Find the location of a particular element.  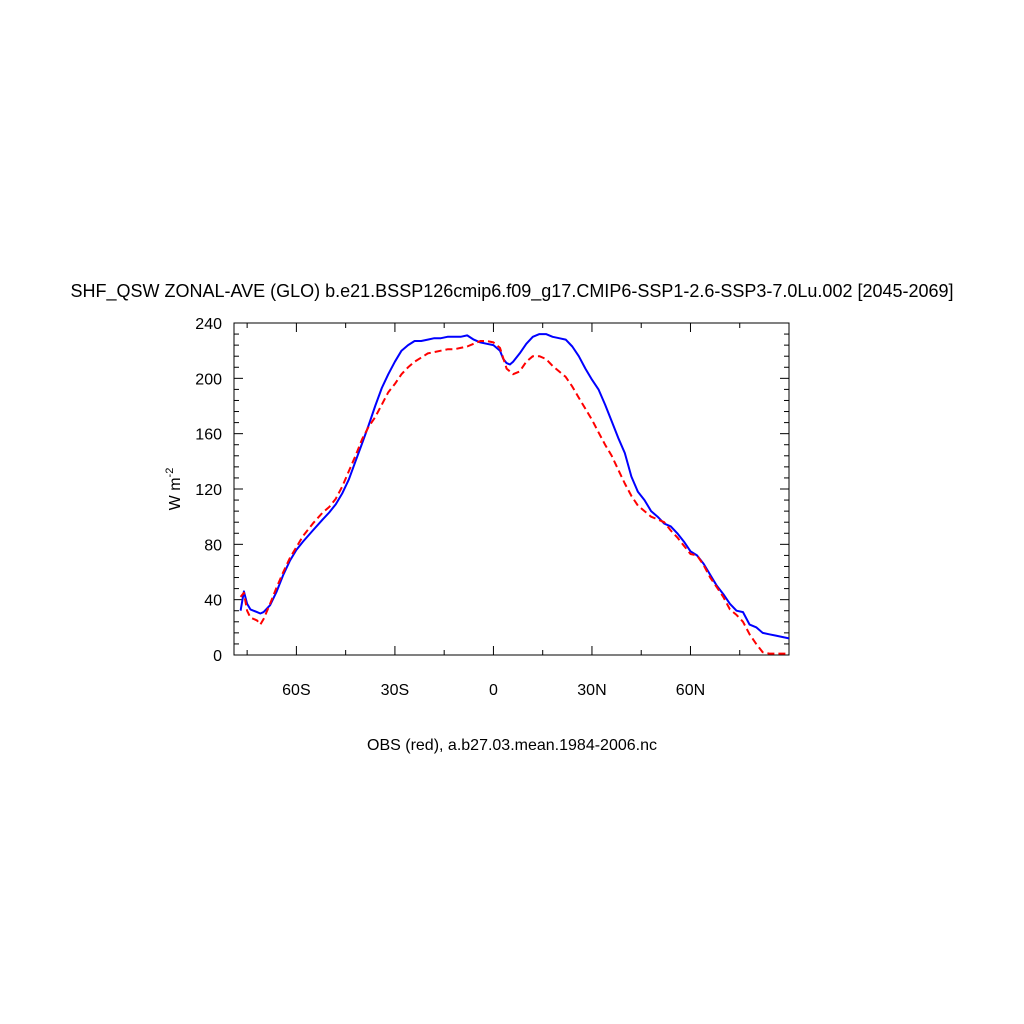

x-tick-label: 30S is located at coordinates (395, 690).